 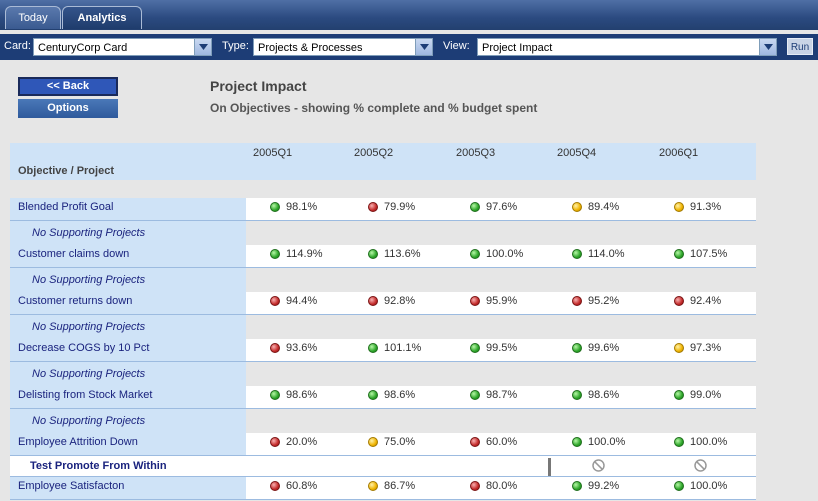 I want to click on value-text: 97.3%, so click(x=706, y=348).